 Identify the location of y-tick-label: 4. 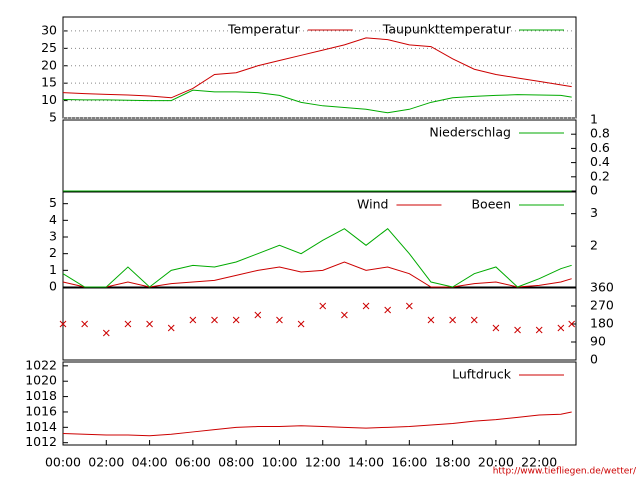
(53, 219).